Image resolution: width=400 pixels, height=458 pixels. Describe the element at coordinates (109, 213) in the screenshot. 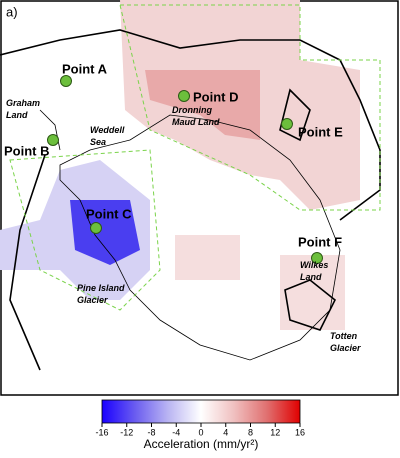

I see `point-label: Point C` at that location.